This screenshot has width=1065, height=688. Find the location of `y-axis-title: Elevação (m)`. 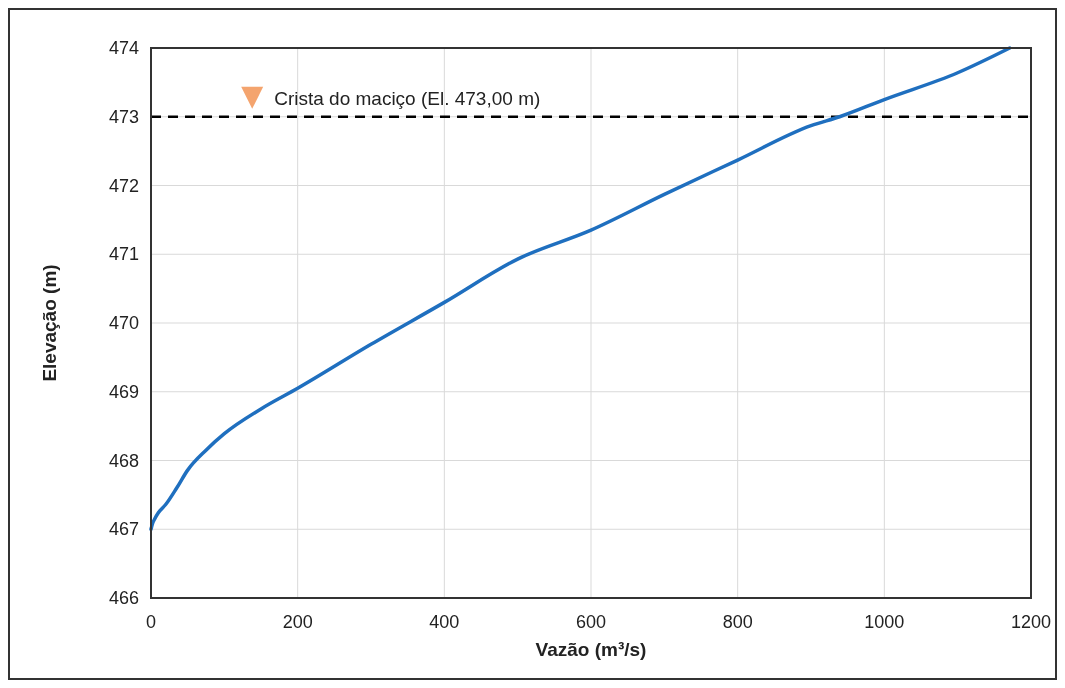

y-axis-title: Elevação (m) is located at coordinates (49, 323).